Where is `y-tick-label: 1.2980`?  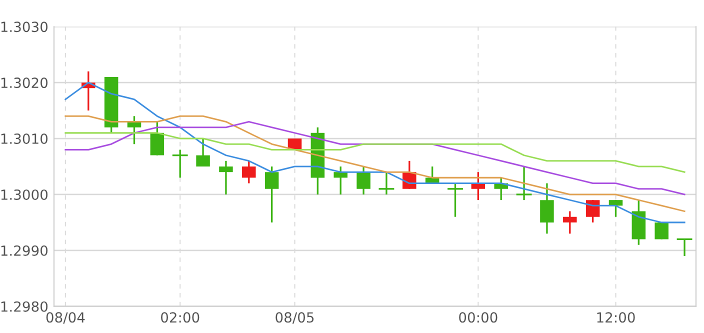
y-tick-label: 1.2980 is located at coordinates (24, 306).